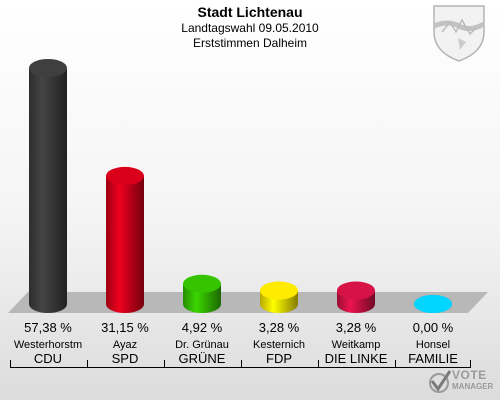 The height and width of the screenshot is (400, 500). I want to click on bar-die-linke, so click(356, 297).